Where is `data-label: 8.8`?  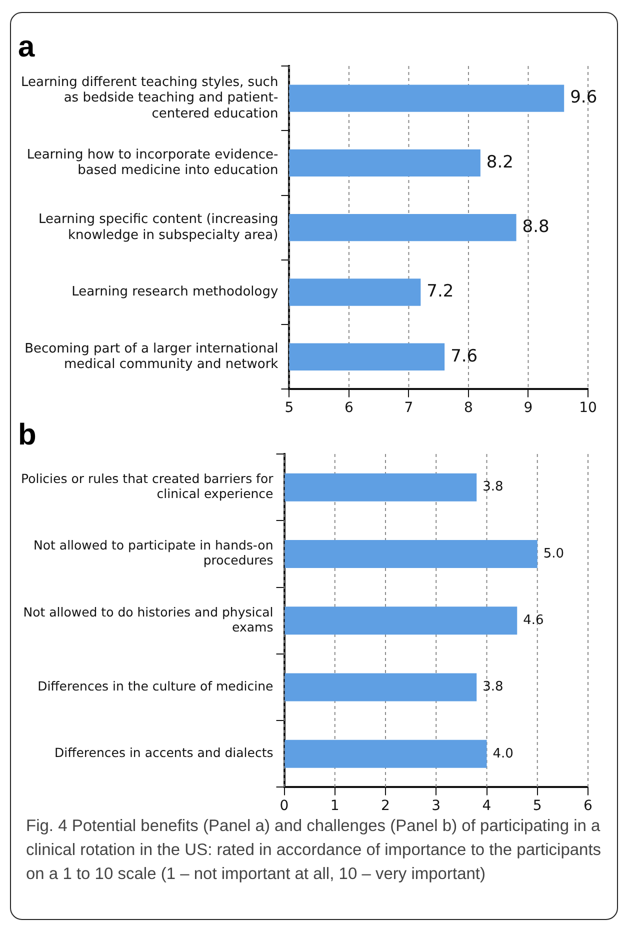 data-label: 8.8 is located at coordinates (536, 227).